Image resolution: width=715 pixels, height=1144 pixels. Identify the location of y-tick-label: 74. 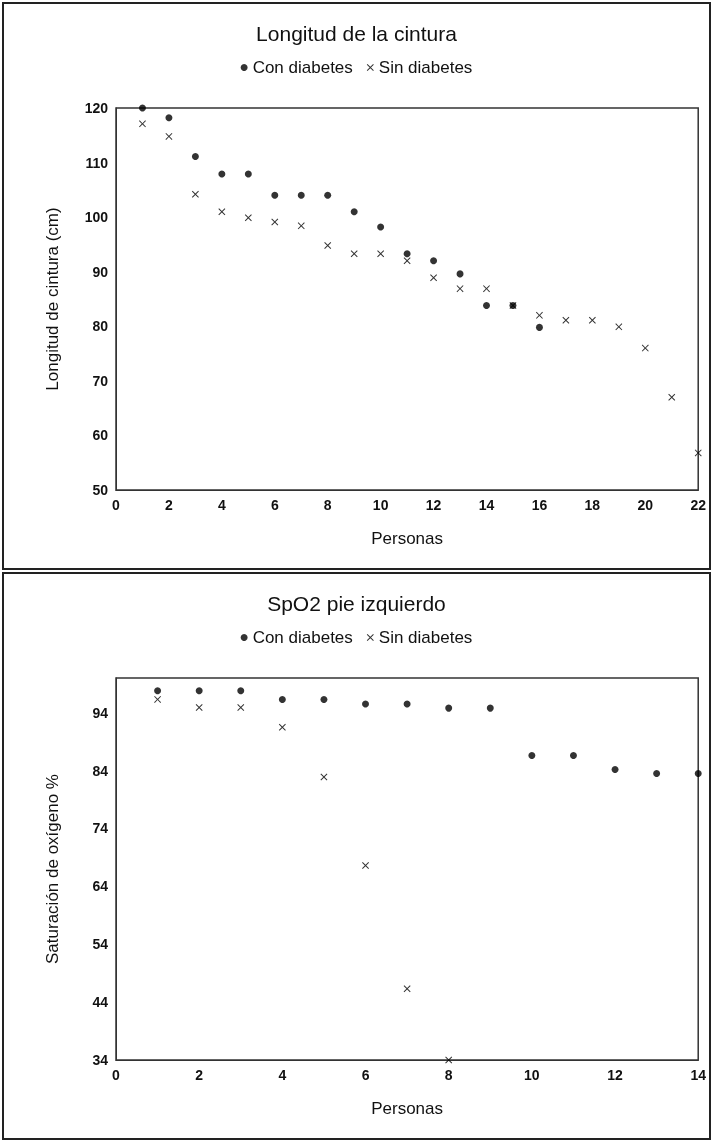
(100, 828).